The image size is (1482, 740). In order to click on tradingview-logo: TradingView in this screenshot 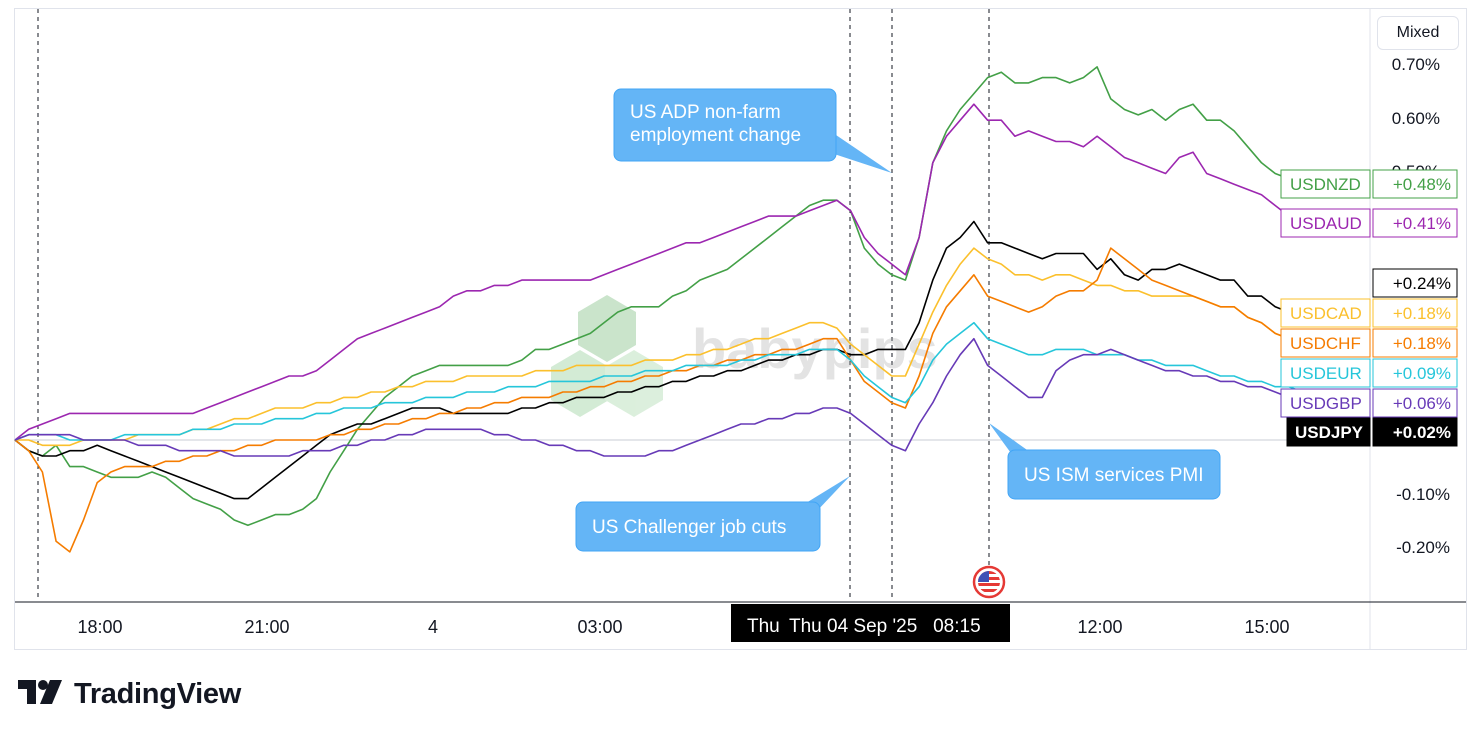, I will do `click(128, 694)`.